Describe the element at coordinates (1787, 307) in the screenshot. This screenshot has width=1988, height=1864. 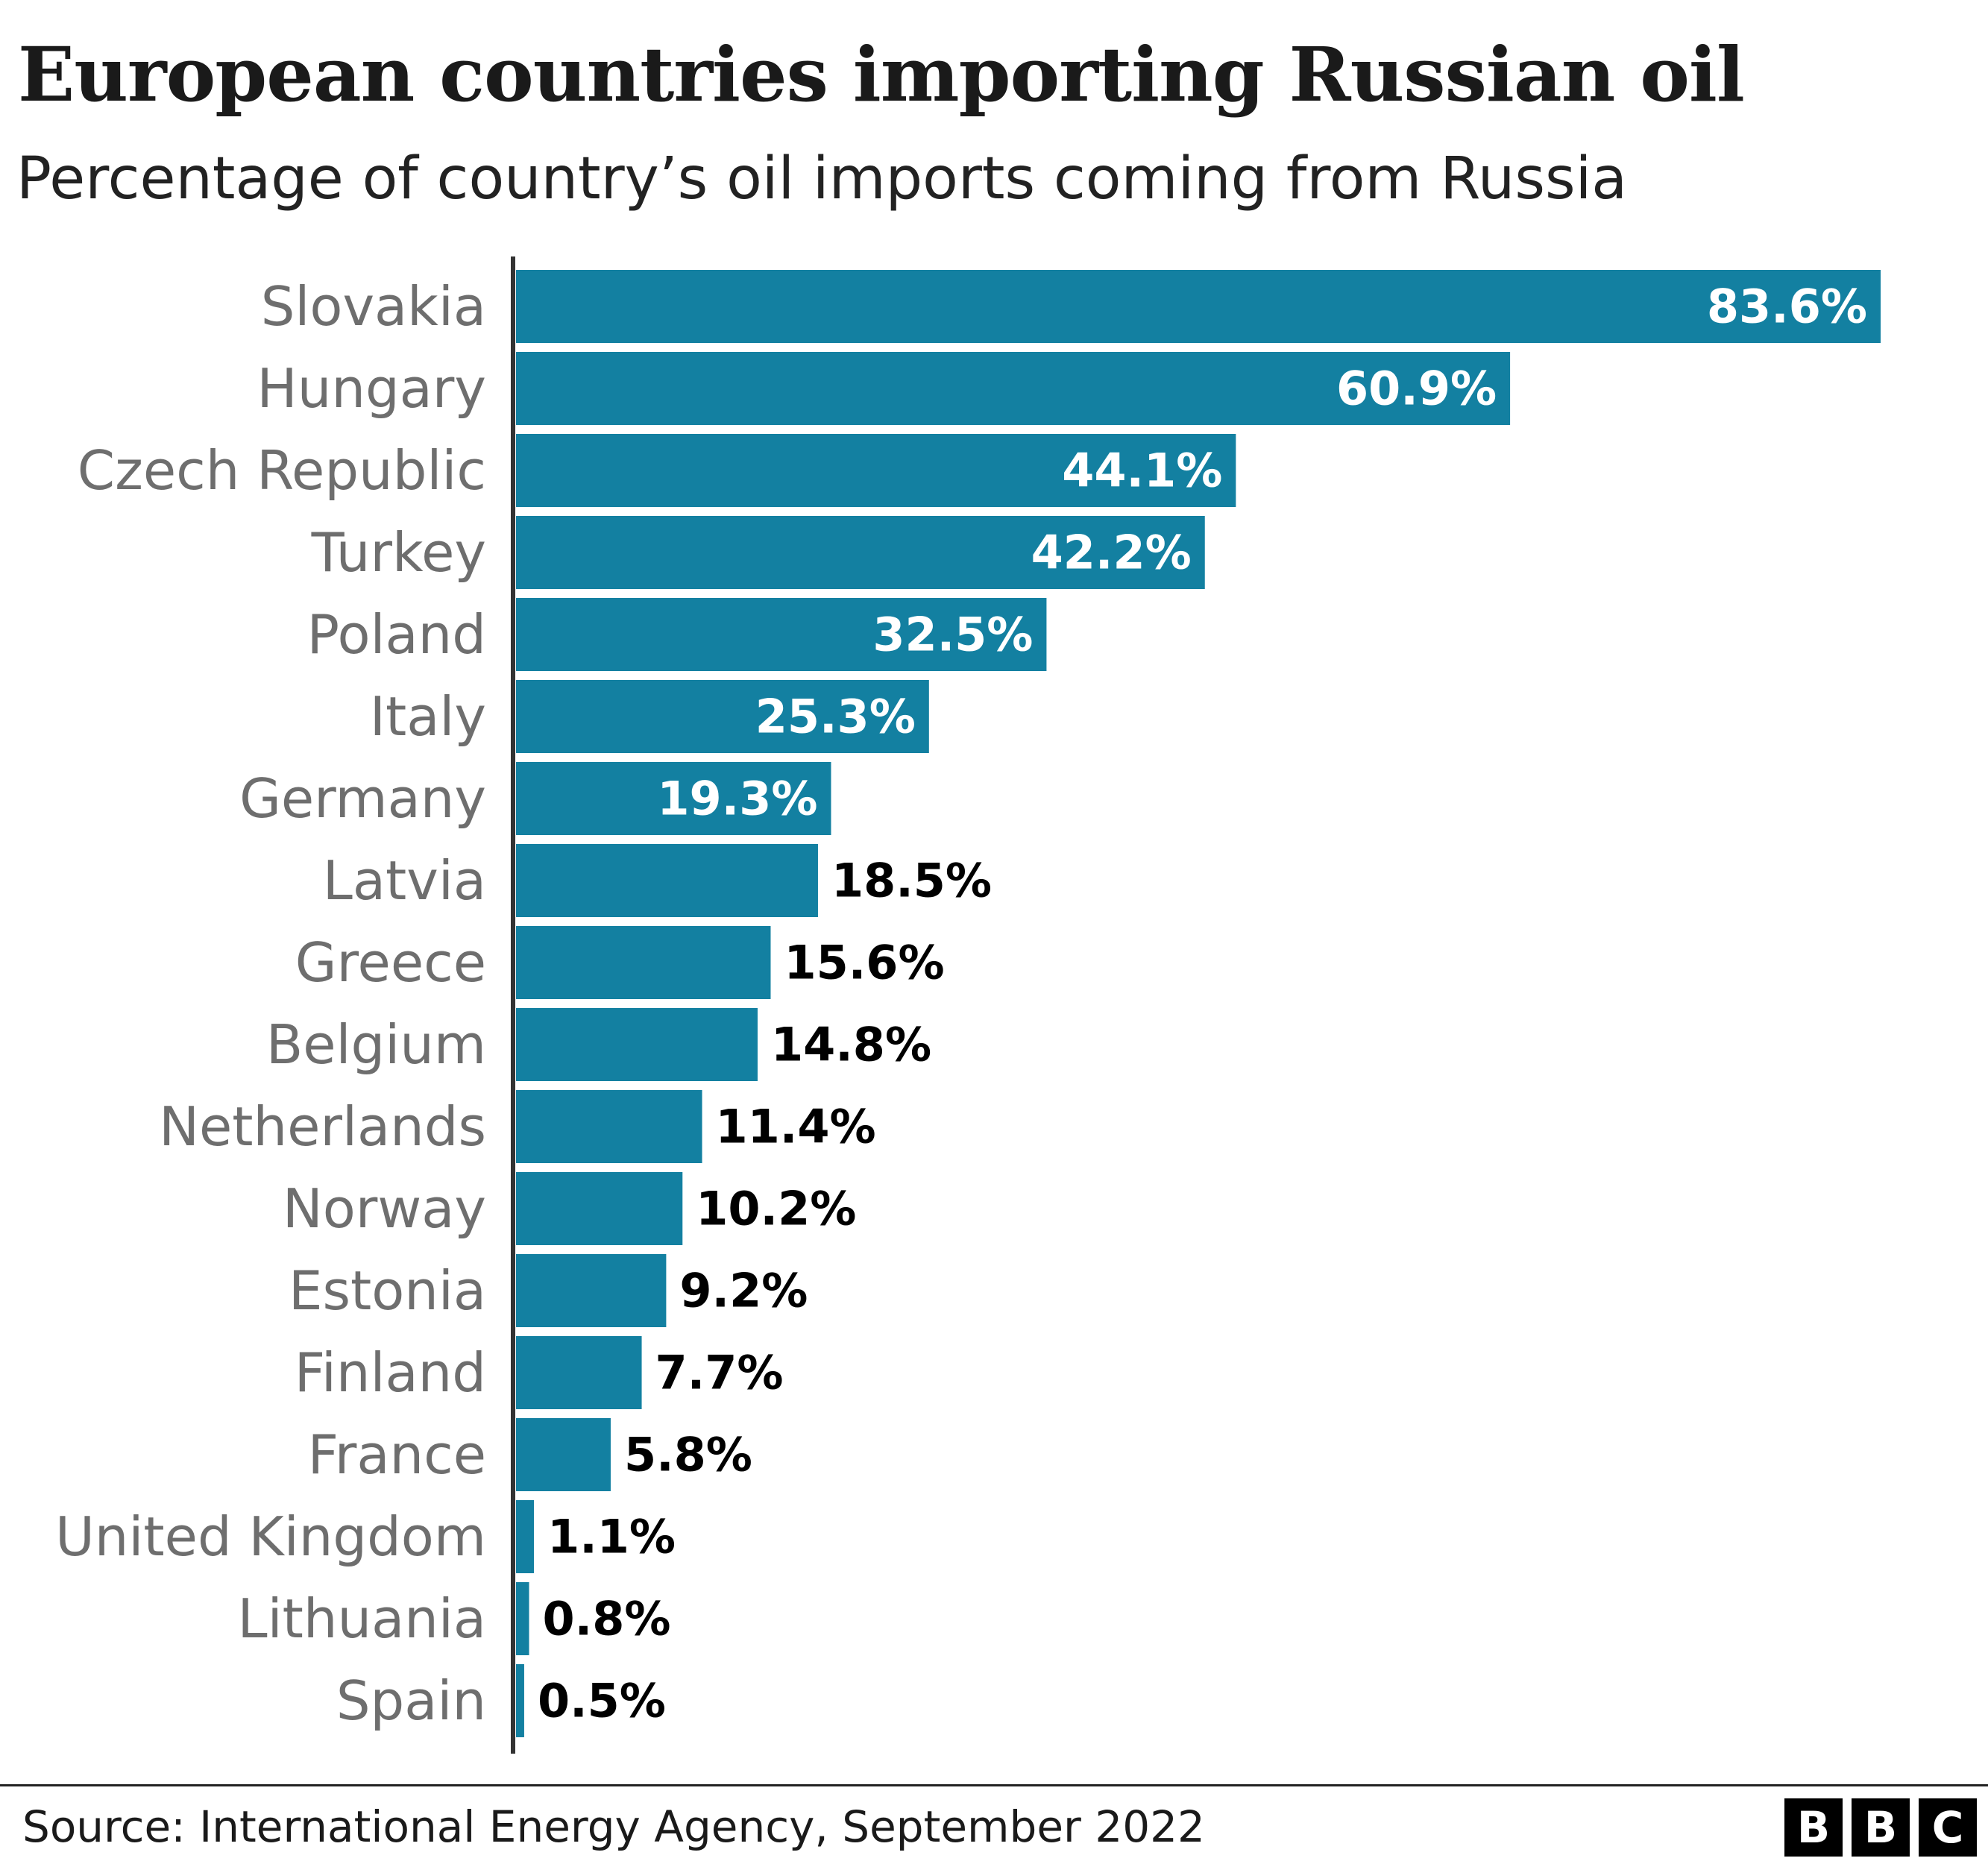
I see `value-label-slovakia: 83.6%` at that location.